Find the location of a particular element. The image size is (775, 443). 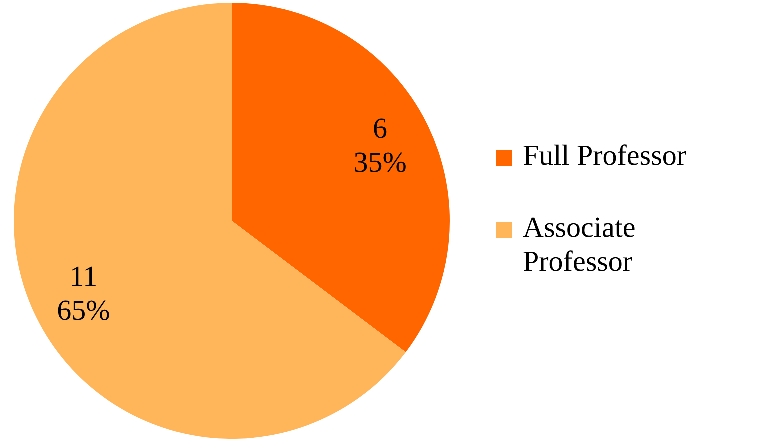

legend-label: Full Professor is located at coordinates (605, 156).